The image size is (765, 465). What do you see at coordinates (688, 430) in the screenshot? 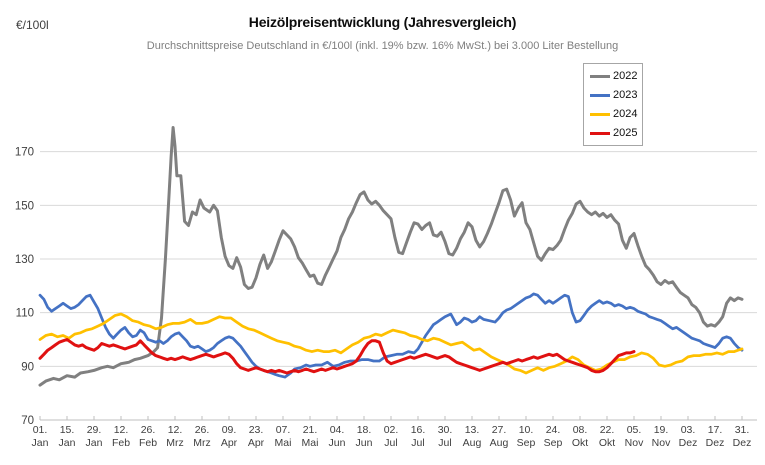
I see `x-tick-label-day: 03.` at bounding box center [688, 430].